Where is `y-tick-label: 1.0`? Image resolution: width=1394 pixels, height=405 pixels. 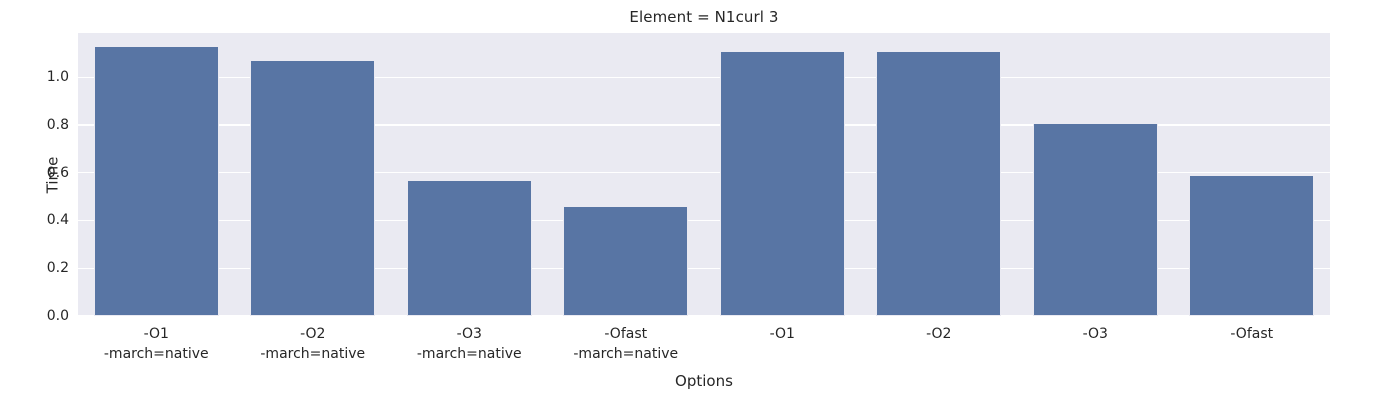 y-tick-label: 1.0 is located at coordinates (57, 77).